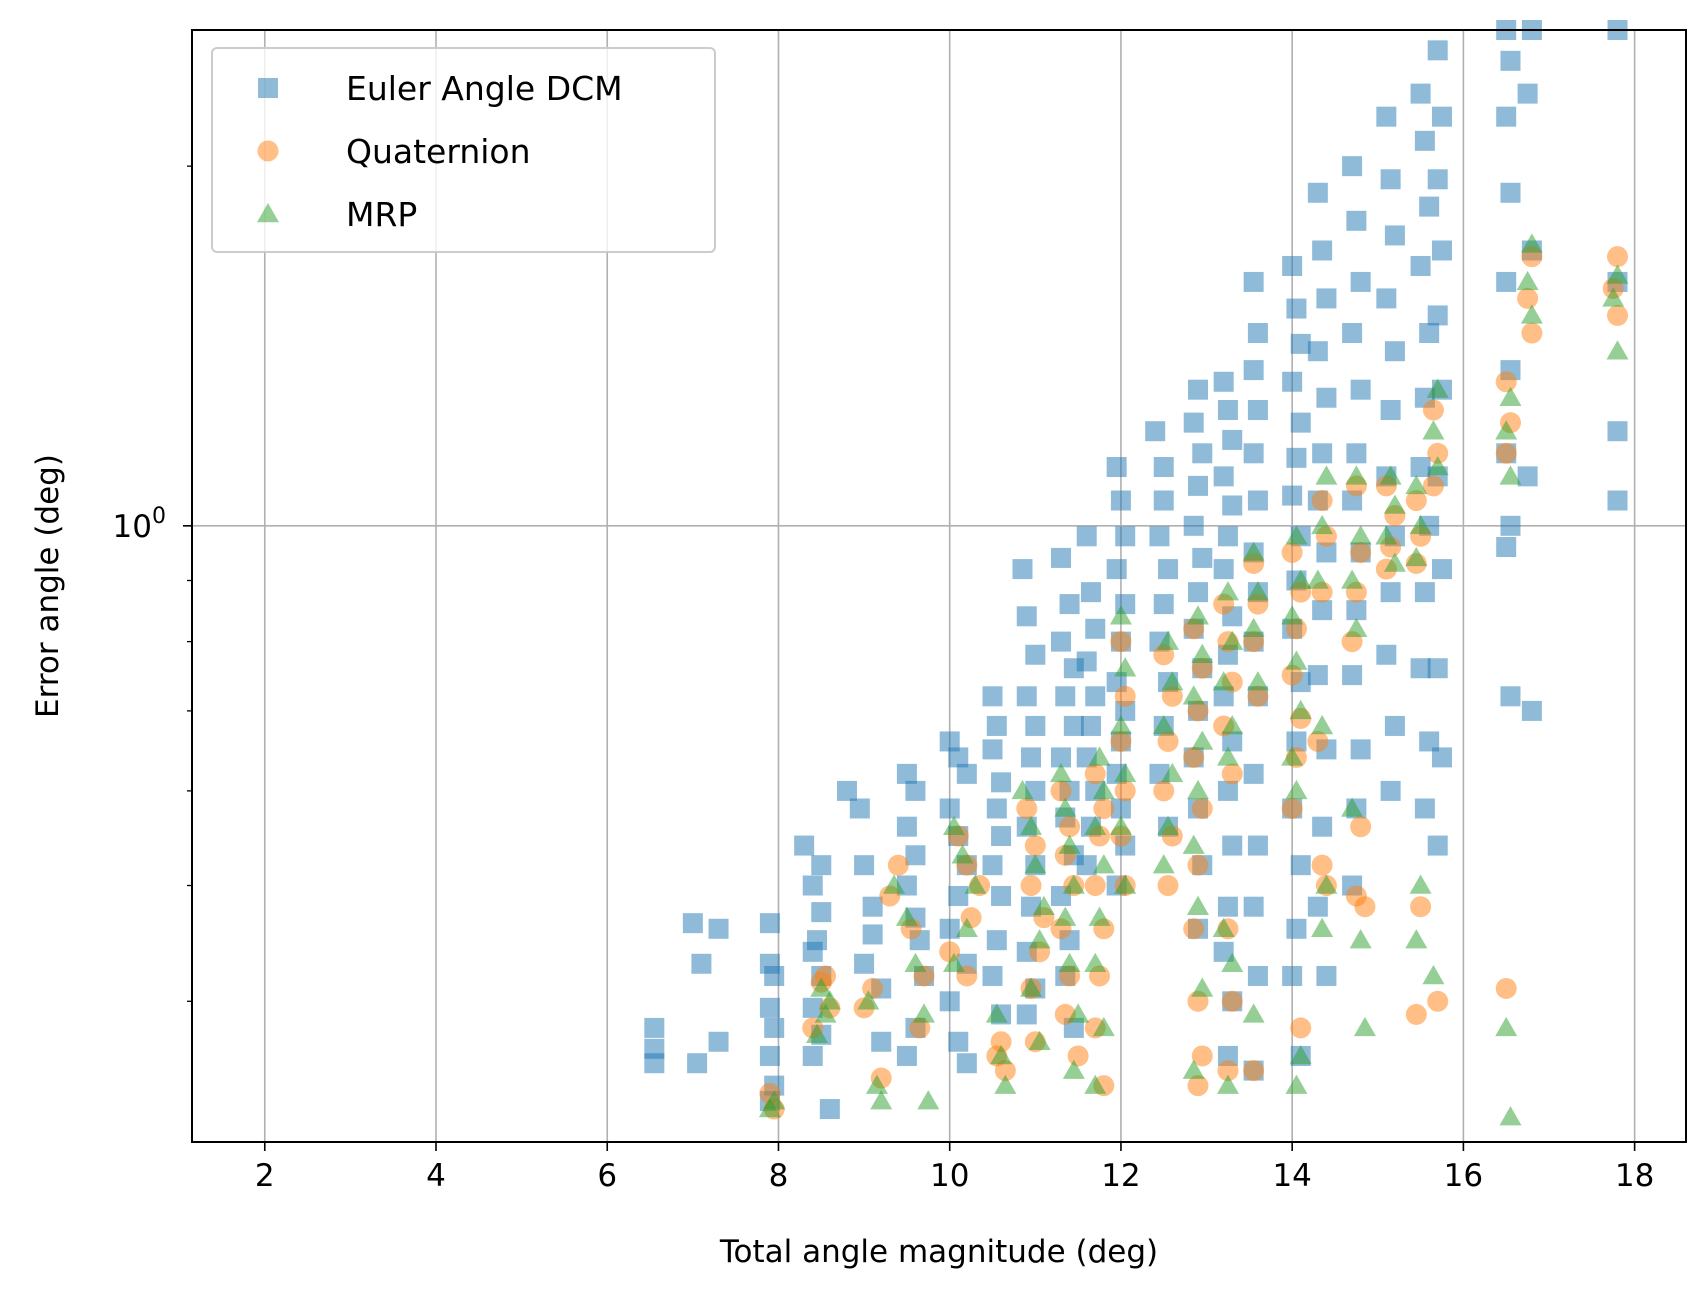  Describe the element at coordinates (268, 88) in the screenshot. I see `legend-marker-euler-angle-dcm` at that location.